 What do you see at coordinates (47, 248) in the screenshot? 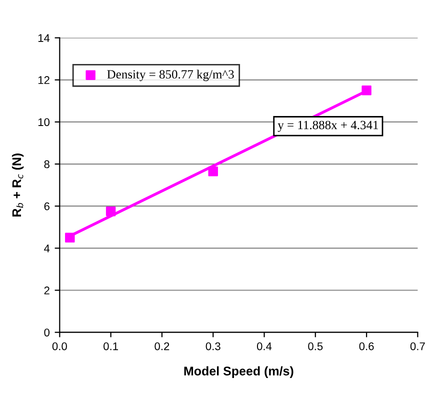
I see `y-tick-label: 4` at bounding box center [47, 248].